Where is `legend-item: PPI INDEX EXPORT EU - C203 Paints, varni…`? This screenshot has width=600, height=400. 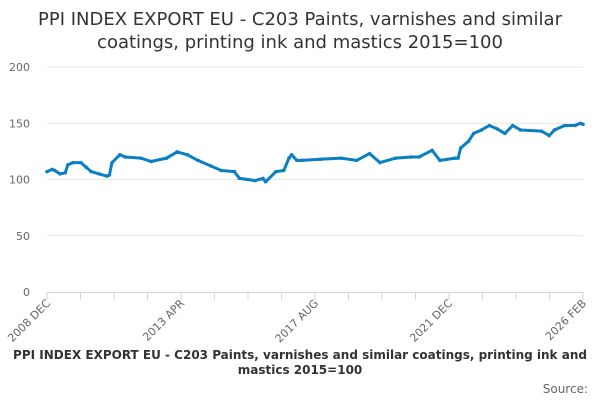 legend-item: PPI INDEX EXPORT EU - C203 Paints, varni… is located at coordinates (300, 362).